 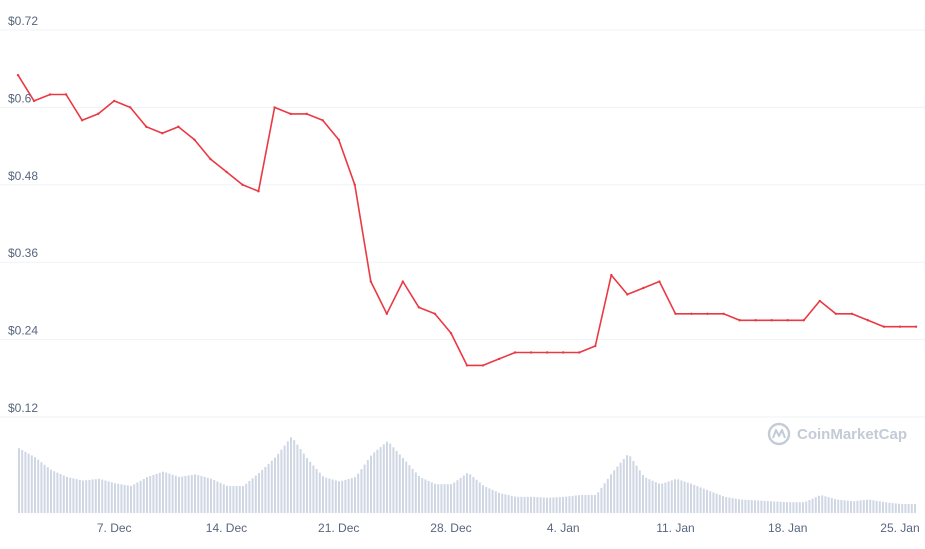 I want to click on x-tick-label: 25. Jan, so click(x=899, y=528).